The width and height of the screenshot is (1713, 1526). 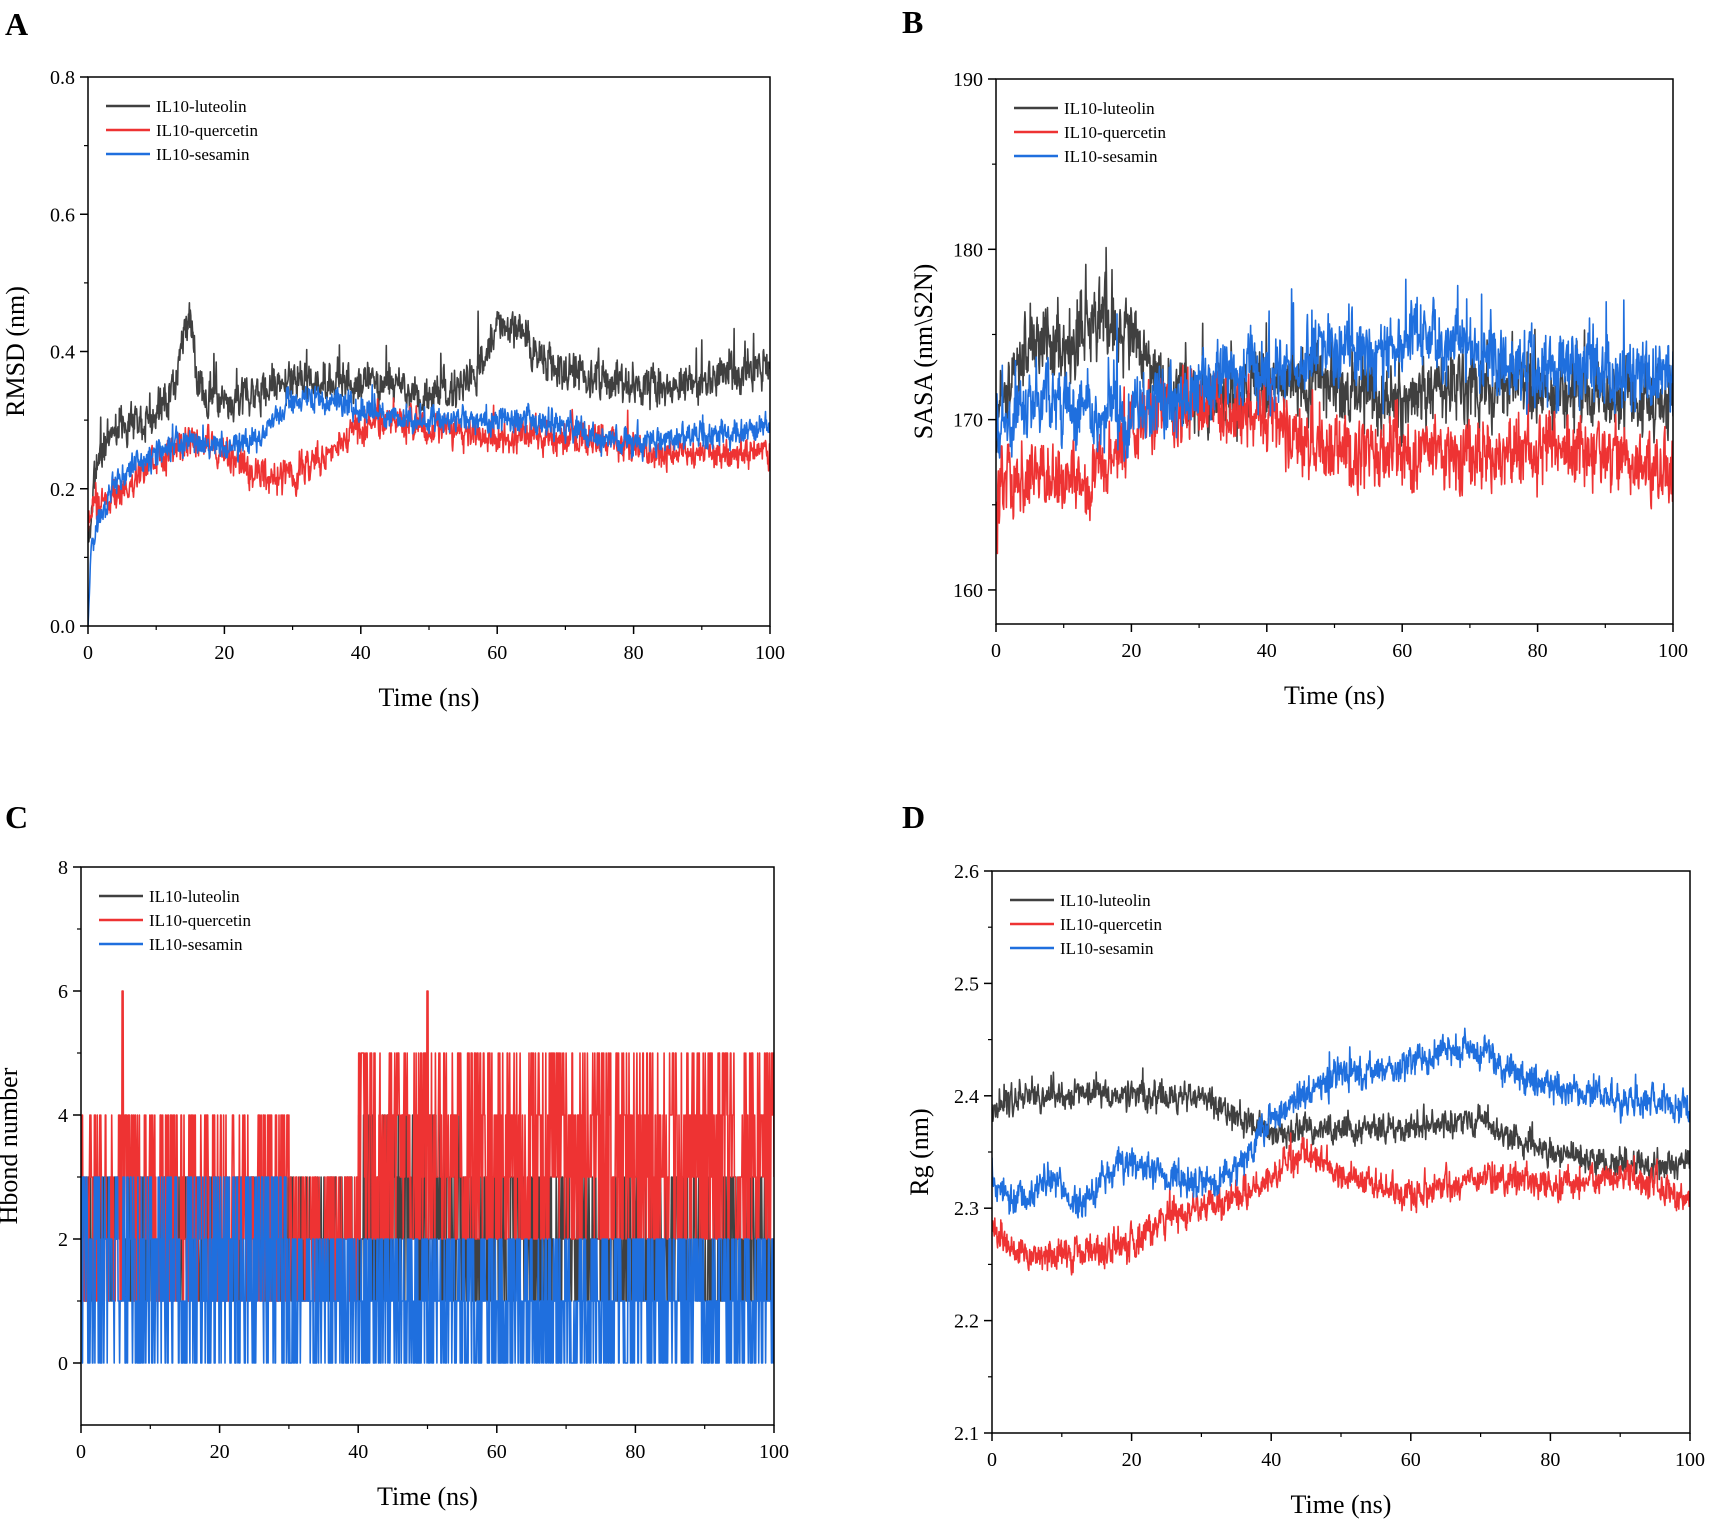 What do you see at coordinates (966, 1322) in the screenshot?
I see `y-tick-label: 2.2` at bounding box center [966, 1322].